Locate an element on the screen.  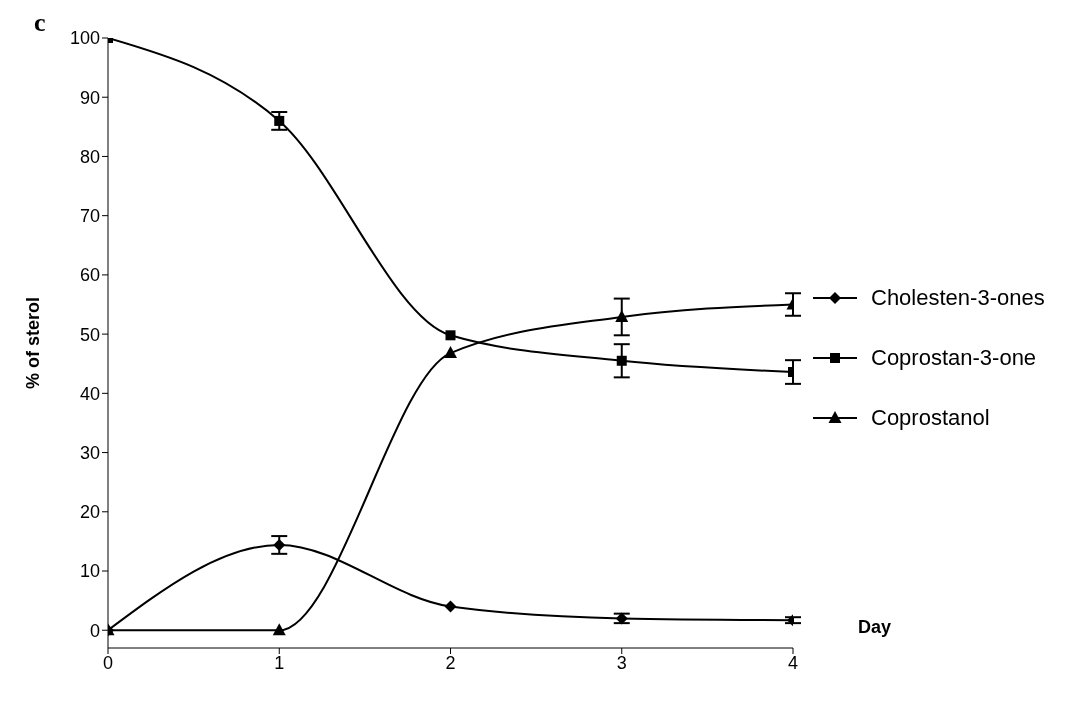
legend-label: Coprostan-3-one is located at coordinates (954, 358).